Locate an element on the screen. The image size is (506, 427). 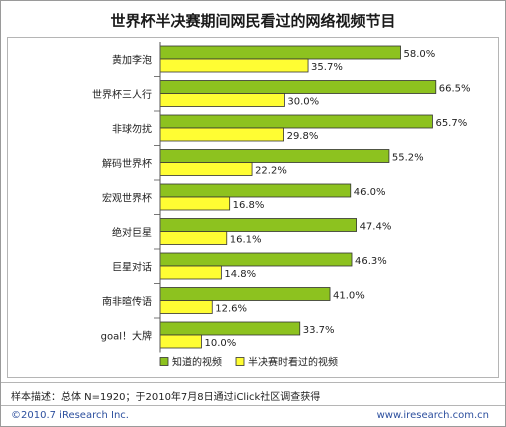
category-label: 黄加李泡 is located at coordinates (132, 59).